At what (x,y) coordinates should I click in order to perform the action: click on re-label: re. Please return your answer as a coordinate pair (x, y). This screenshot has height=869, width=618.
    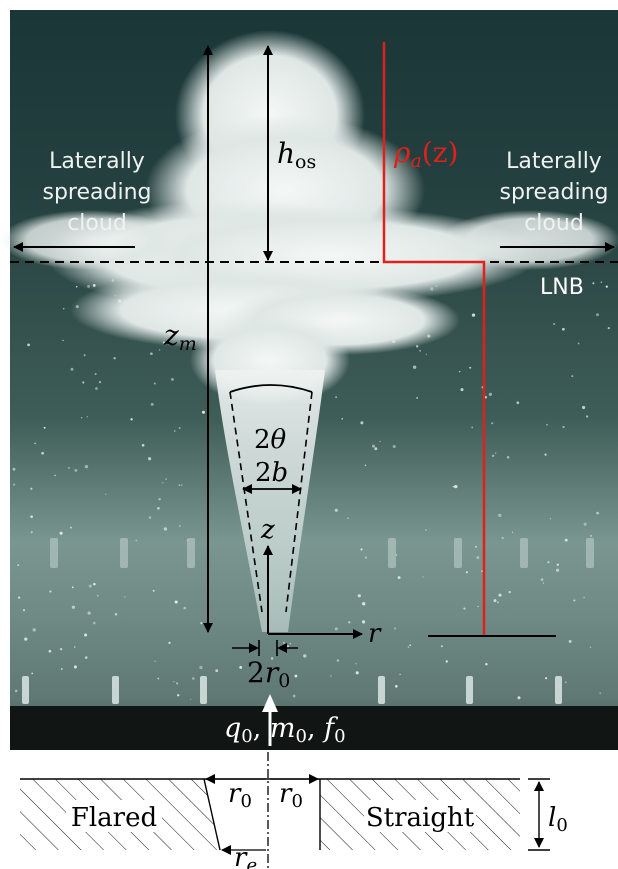
    Looking at the image, I should click on (245, 856).